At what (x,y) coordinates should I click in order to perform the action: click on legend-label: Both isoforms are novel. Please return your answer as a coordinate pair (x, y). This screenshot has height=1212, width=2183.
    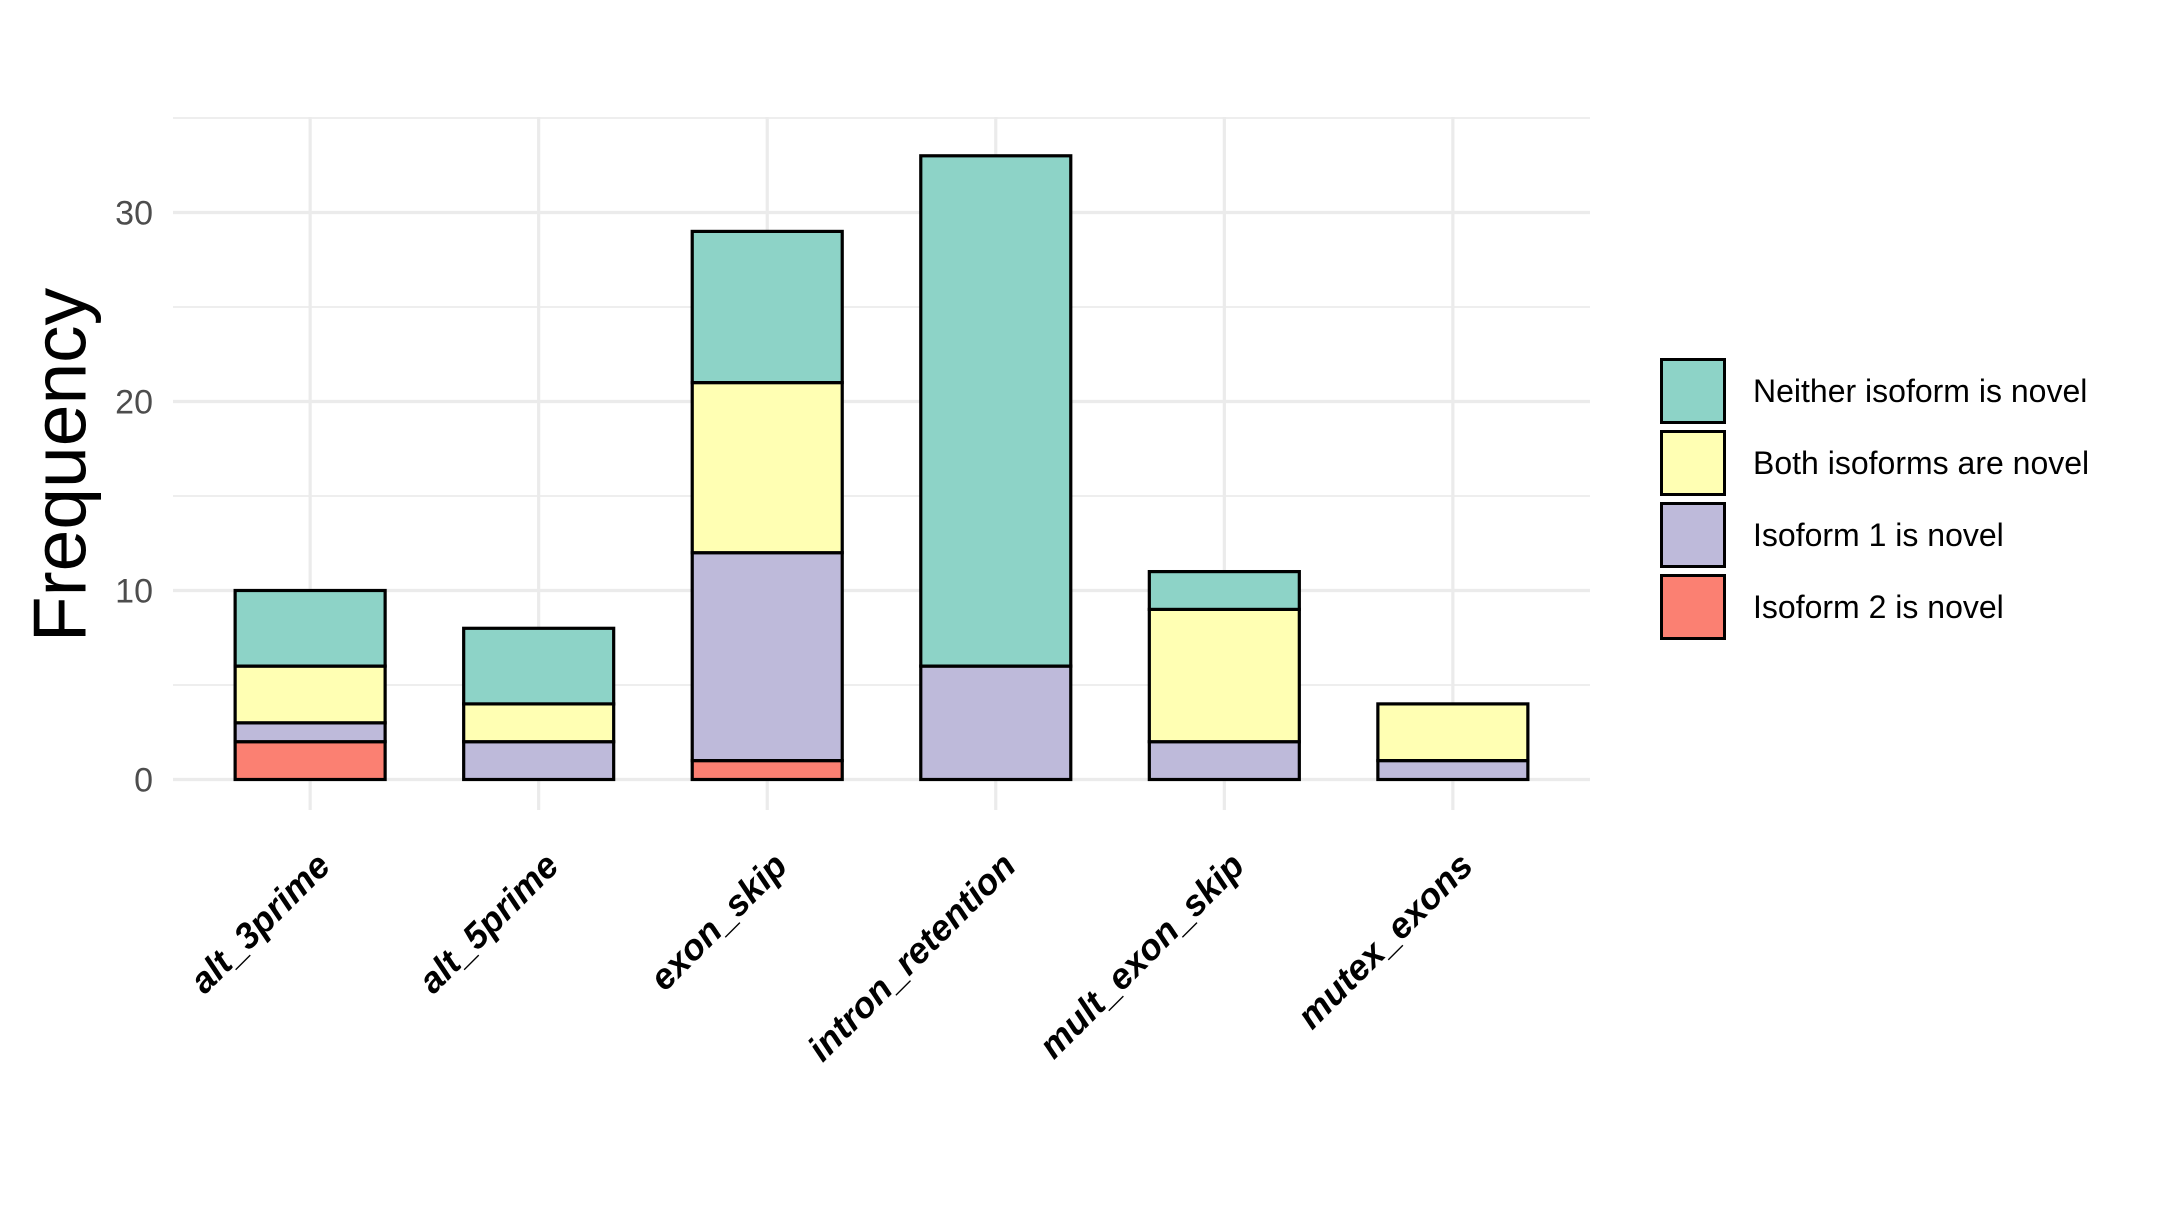
    Looking at the image, I should click on (1921, 462).